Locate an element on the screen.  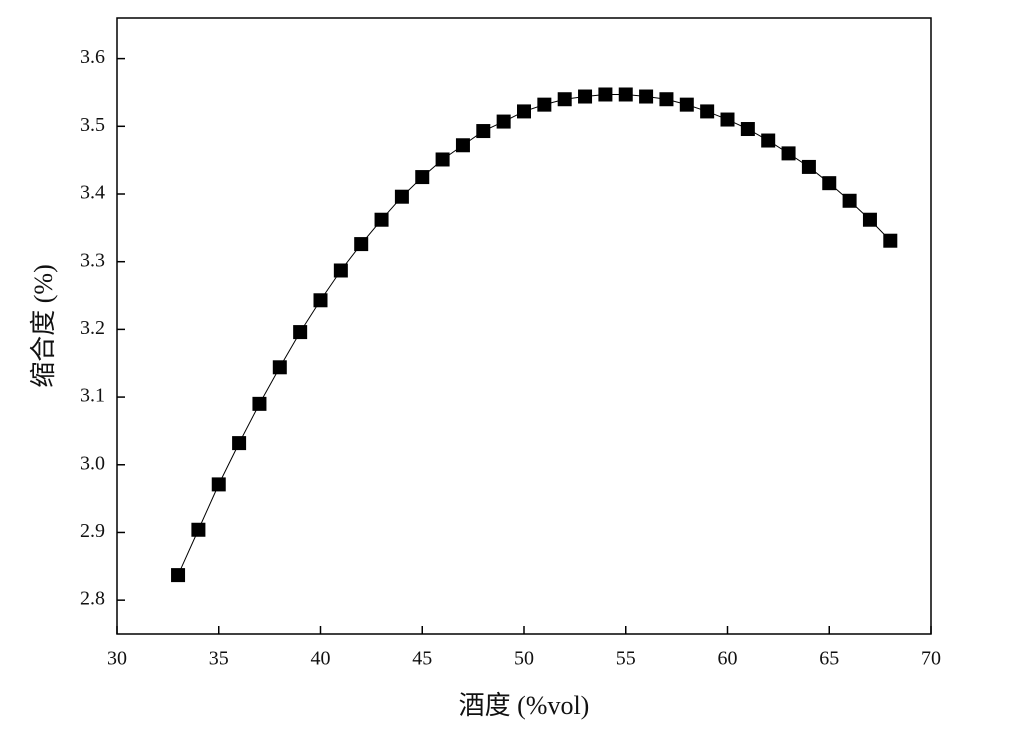
y-tick-label: 3.4 is located at coordinates (92, 193).